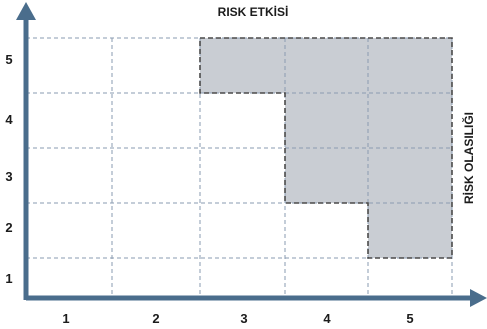 This screenshot has width=487, height=329. What do you see at coordinates (253, 11) in the screenshot?
I see `x-axis-title: RISK ETKİSİ` at bounding box center [253, 11].